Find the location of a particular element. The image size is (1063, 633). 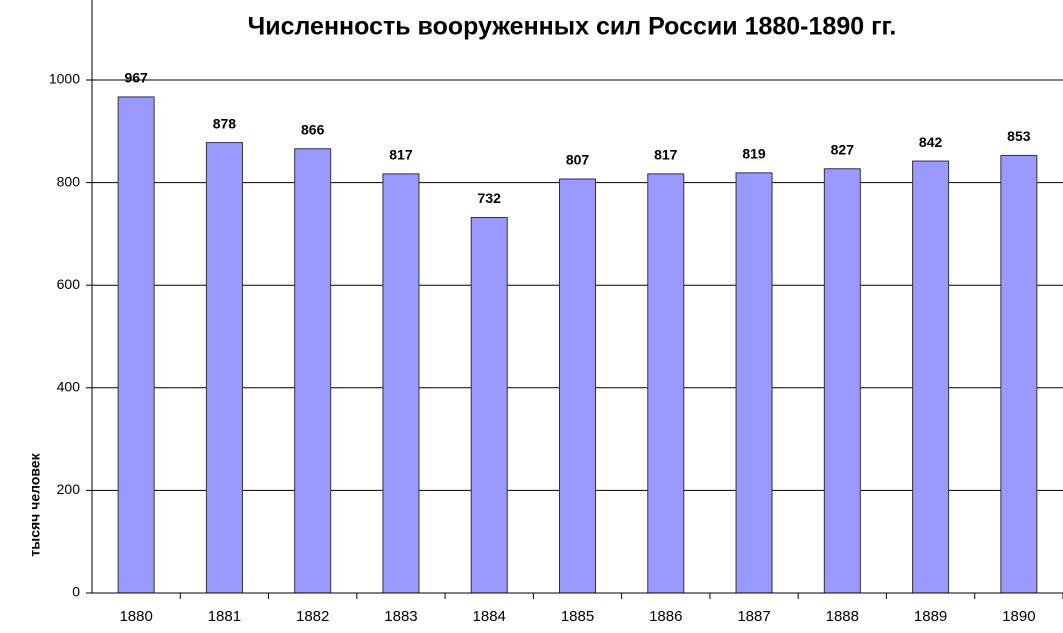

x-tick-label: 1883 is located at coordinates (400, 616).